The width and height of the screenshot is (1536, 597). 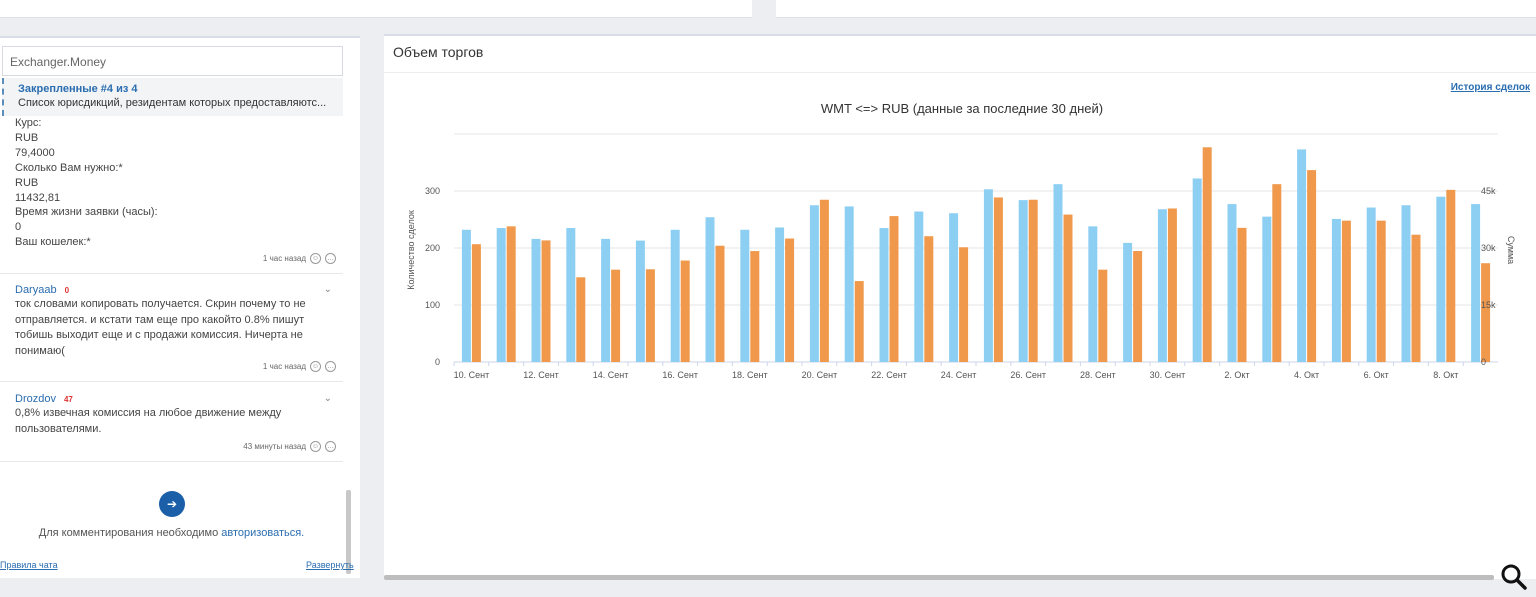 What do you see at coordinates (348, 532) in the screenshot?
I see `chat-scrollbar` at bounding box center [348, 532].